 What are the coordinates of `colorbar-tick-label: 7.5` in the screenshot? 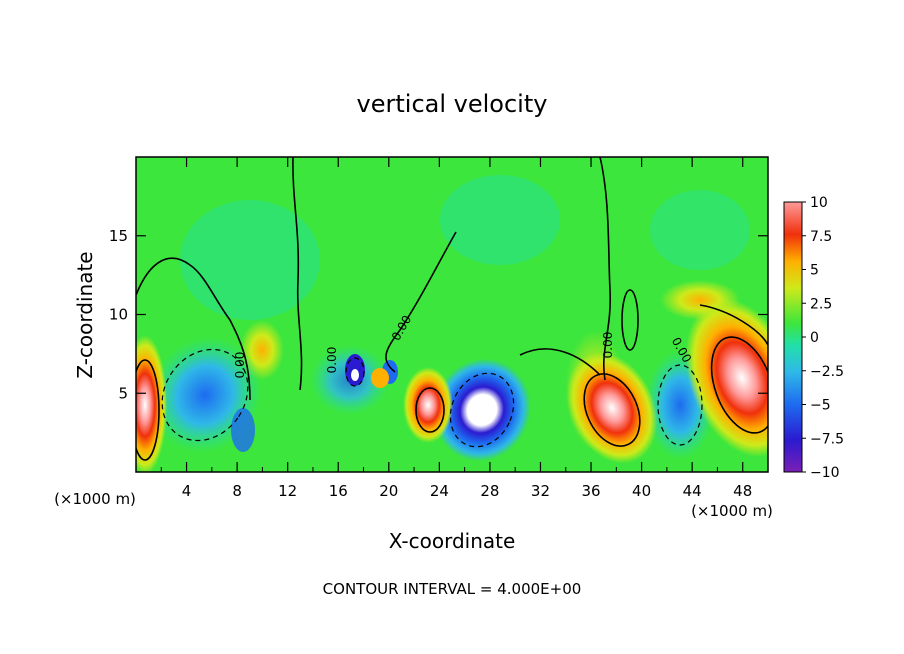 It's located at (821, 237).